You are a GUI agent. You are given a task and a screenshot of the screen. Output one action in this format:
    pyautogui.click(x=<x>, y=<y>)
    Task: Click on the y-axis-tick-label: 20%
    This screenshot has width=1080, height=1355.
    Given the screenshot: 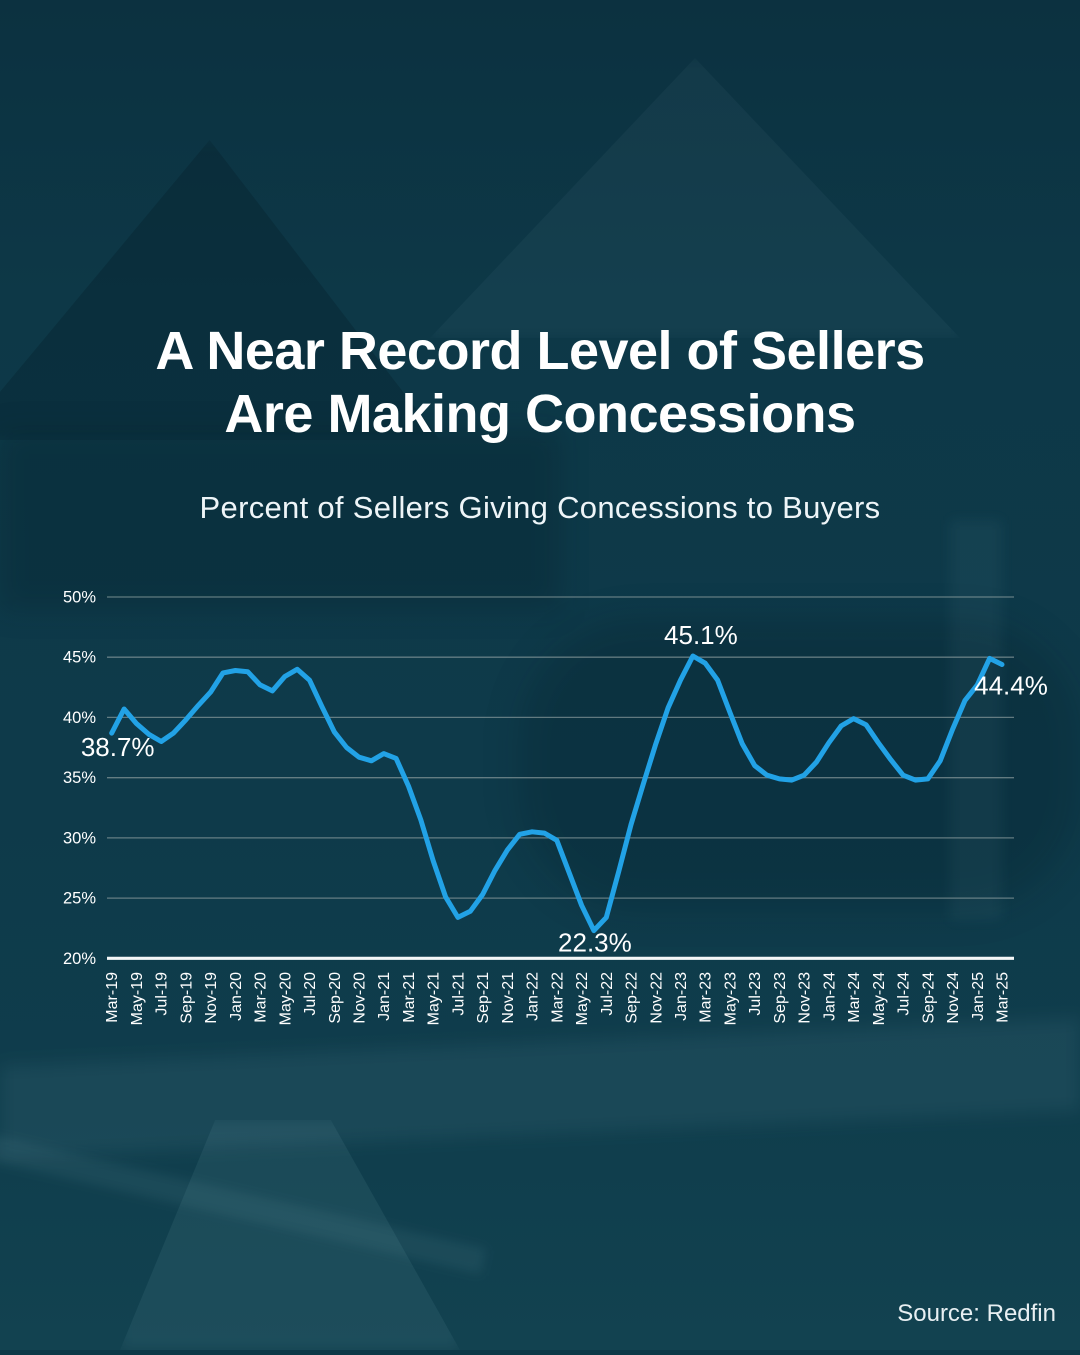 What is the action you would take?
    pyautogui.click(x=79, y=959)
    